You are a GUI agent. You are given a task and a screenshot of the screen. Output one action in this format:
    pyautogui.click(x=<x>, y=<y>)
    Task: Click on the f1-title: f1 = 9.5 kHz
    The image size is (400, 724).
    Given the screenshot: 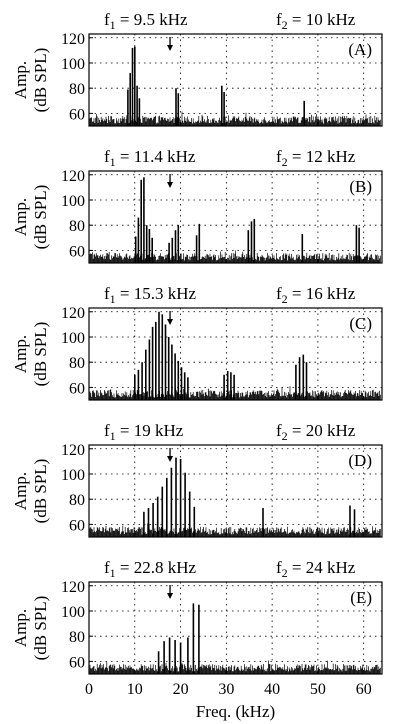 What is the action you would take?
    pyautogui.click(x=146, y=21)
    